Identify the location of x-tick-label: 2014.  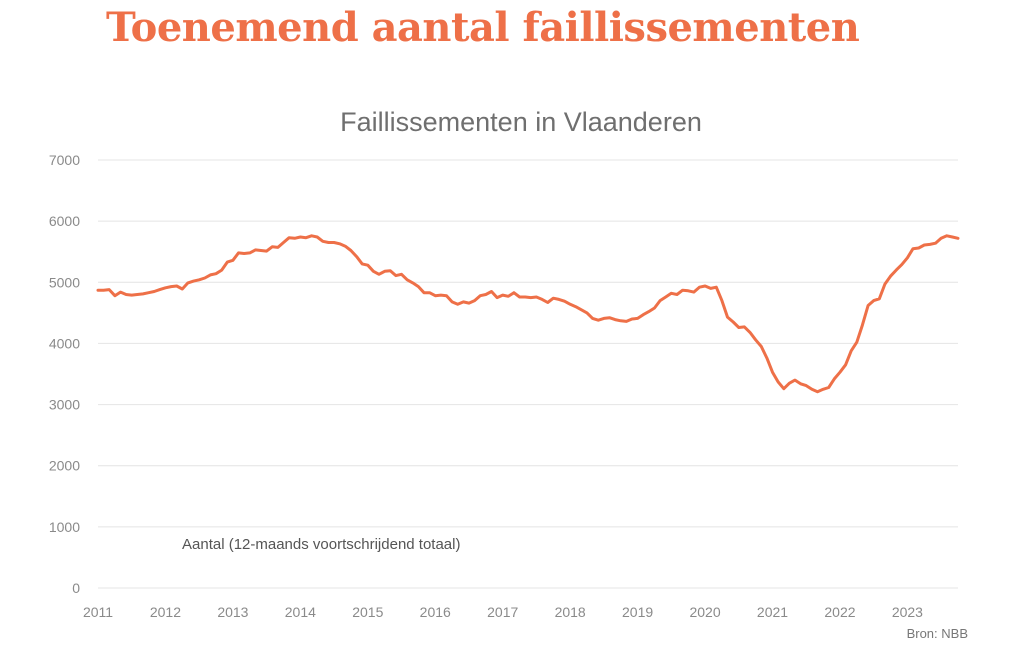
(300, 612).